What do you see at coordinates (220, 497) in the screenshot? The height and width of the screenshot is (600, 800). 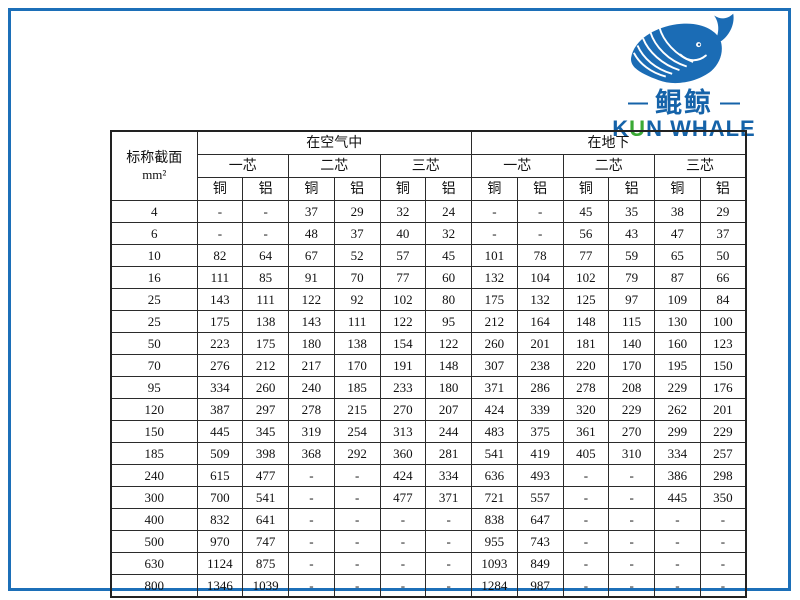 I see `value-cell: 700` at bounding box center [220, 497].